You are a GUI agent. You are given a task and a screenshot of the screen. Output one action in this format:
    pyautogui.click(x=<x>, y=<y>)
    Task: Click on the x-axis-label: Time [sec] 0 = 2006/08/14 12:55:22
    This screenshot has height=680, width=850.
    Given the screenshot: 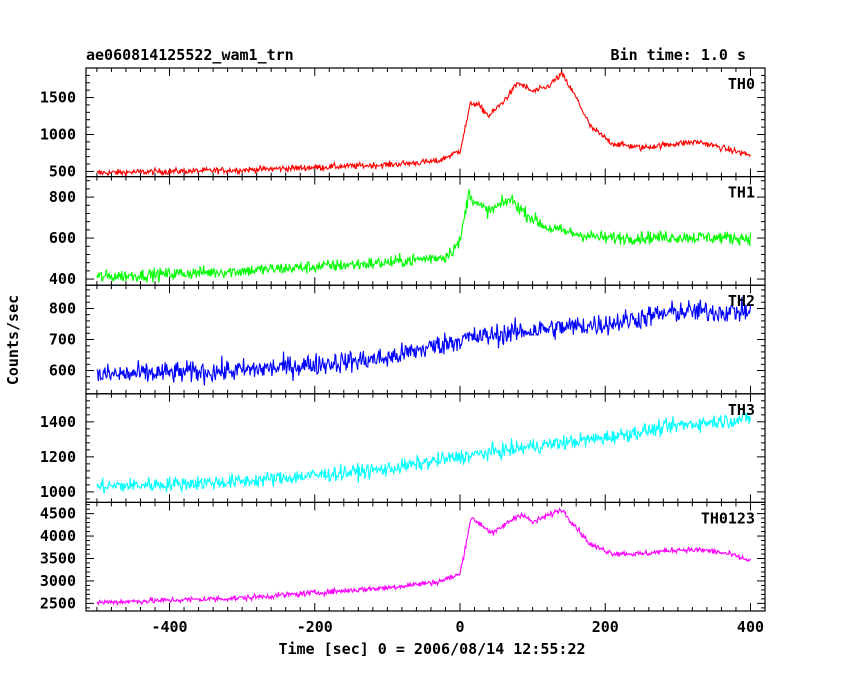 What is the action you would take?
    pyautogui.click(x=431, y=649)
    